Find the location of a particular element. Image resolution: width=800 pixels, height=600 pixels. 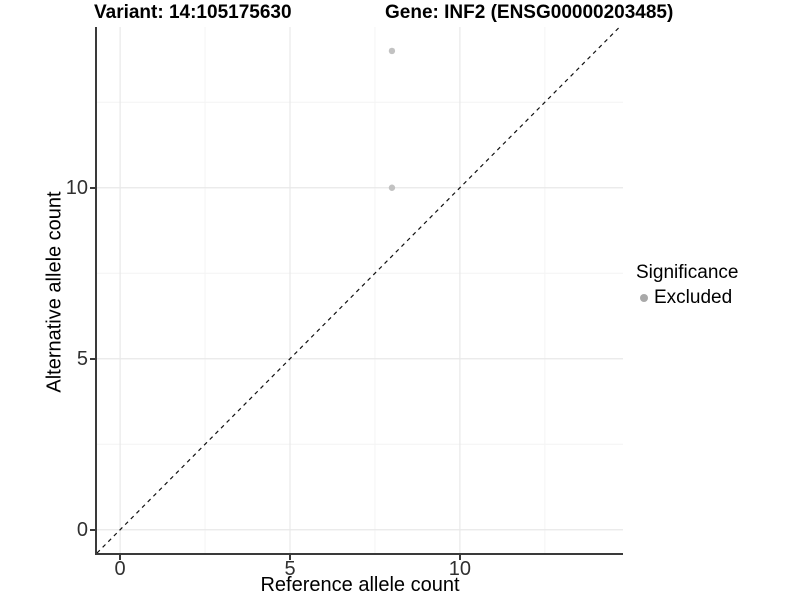

x-tick-label: 5 is located at coordinates (290, 569).